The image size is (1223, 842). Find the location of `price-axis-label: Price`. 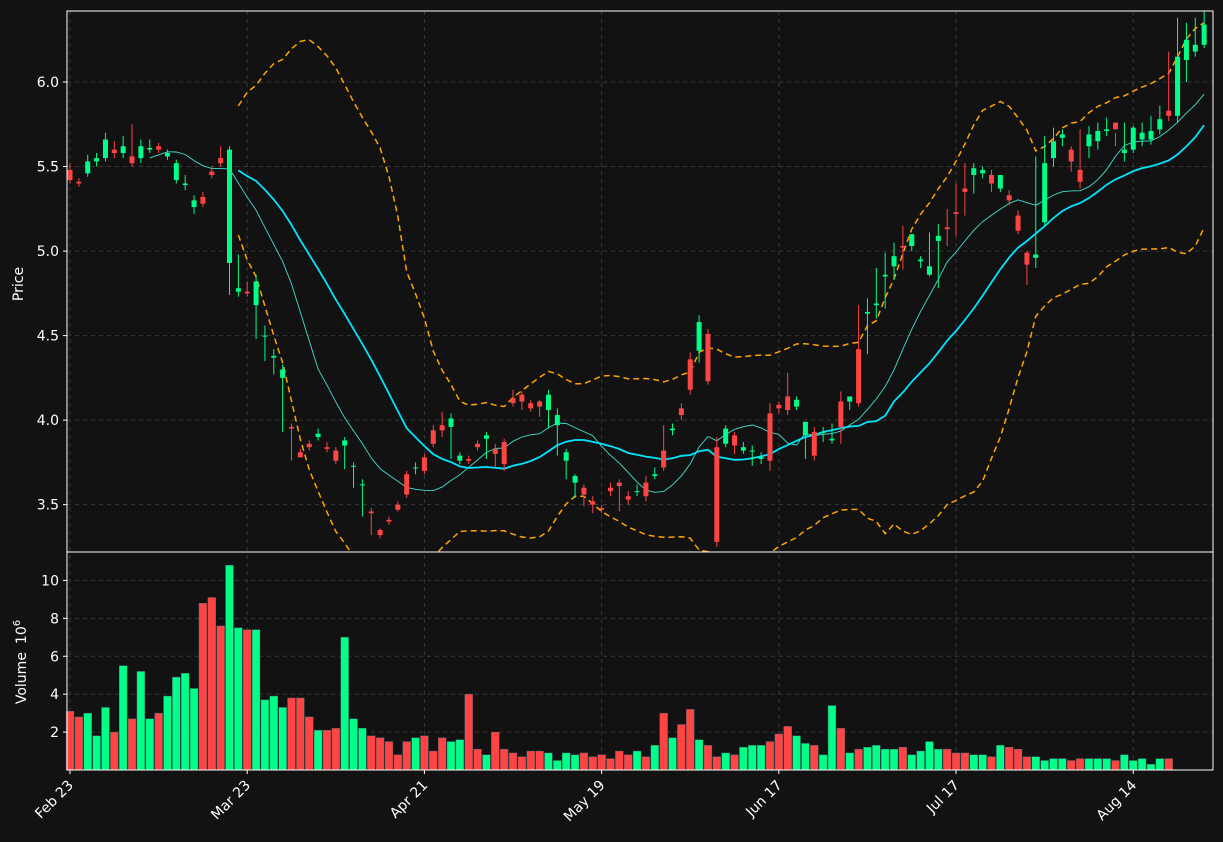

price-axis-label: Price is located at coordinates (19, 284).